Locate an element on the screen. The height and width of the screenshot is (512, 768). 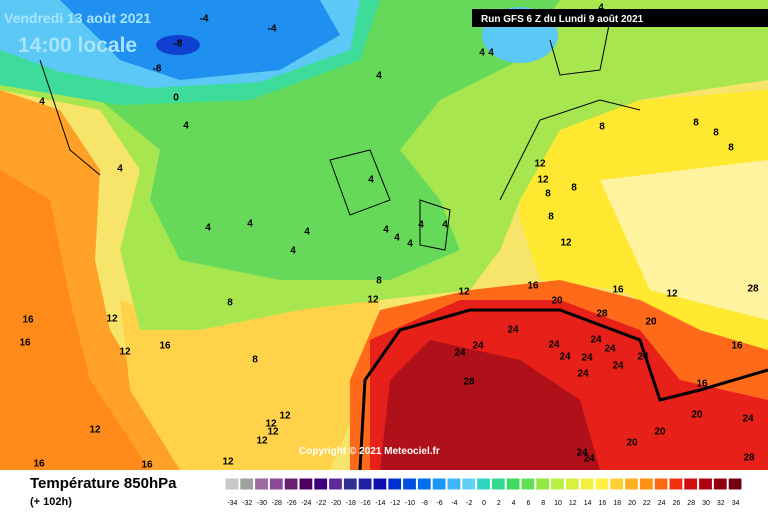
run-box is located at coordinates (620, 18).